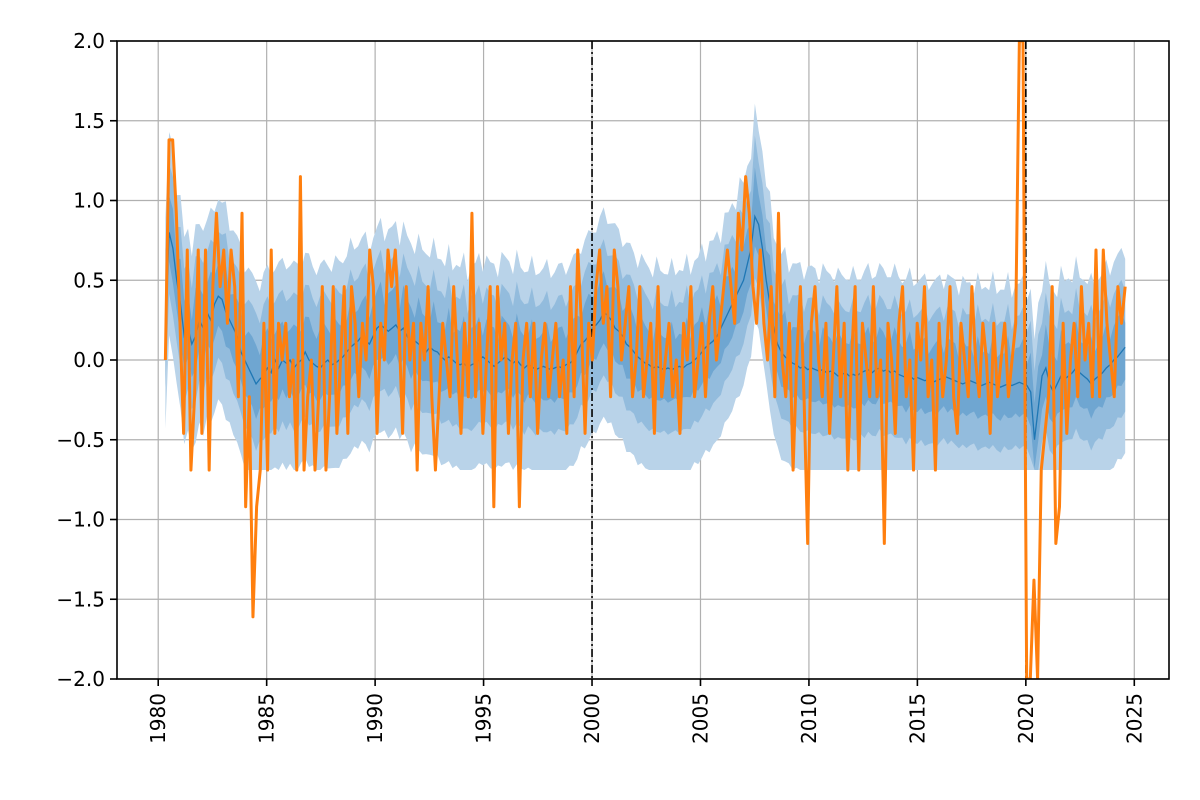  Describe the element at coordinates (646, 711) in the screenshot. I see `x-axis: 1980 1985 1990 1995 2000 2005 2010 2015 2020 2025` at that location.